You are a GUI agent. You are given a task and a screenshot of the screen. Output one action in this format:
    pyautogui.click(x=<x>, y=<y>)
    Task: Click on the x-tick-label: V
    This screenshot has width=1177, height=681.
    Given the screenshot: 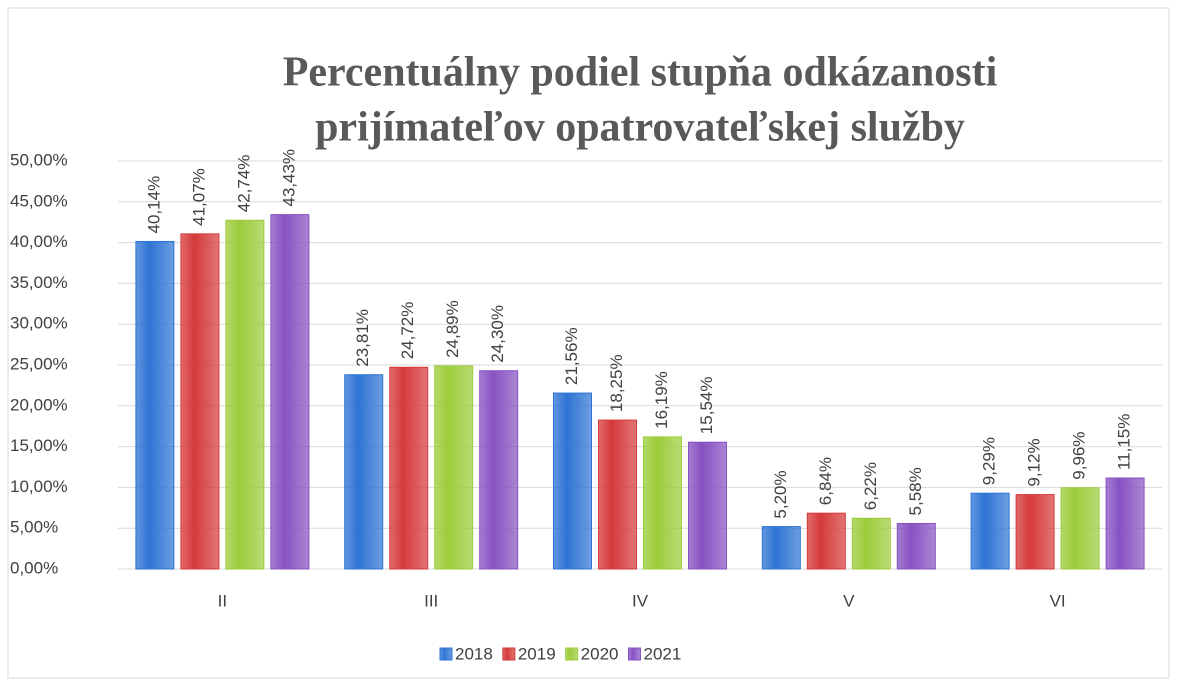 What is the action you would take?
    pyautogui.click(x=849, y=600)
    